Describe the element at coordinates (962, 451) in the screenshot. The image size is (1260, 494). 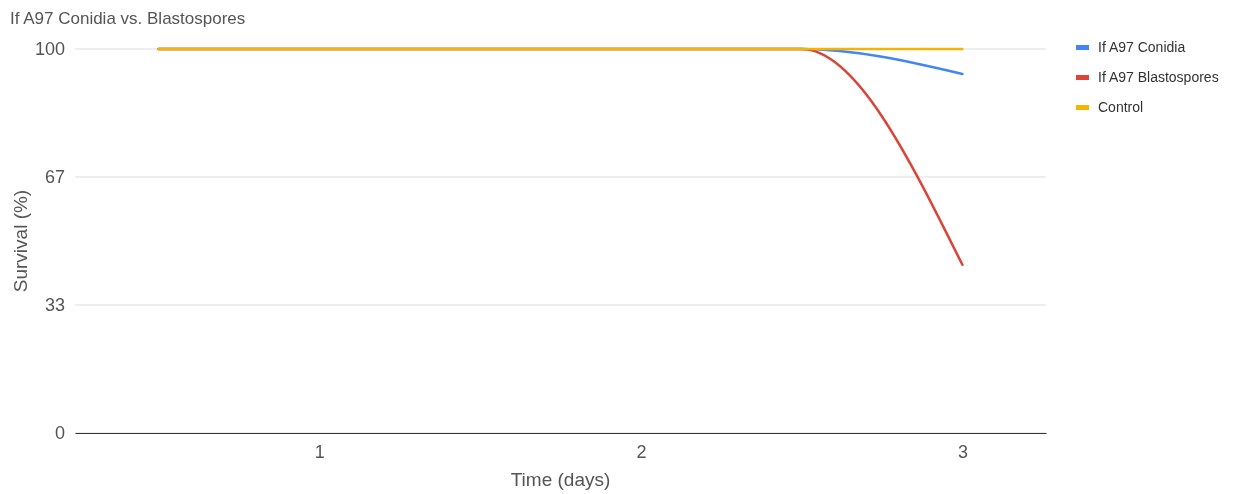
I see `x-tick-label: 3` at that location.